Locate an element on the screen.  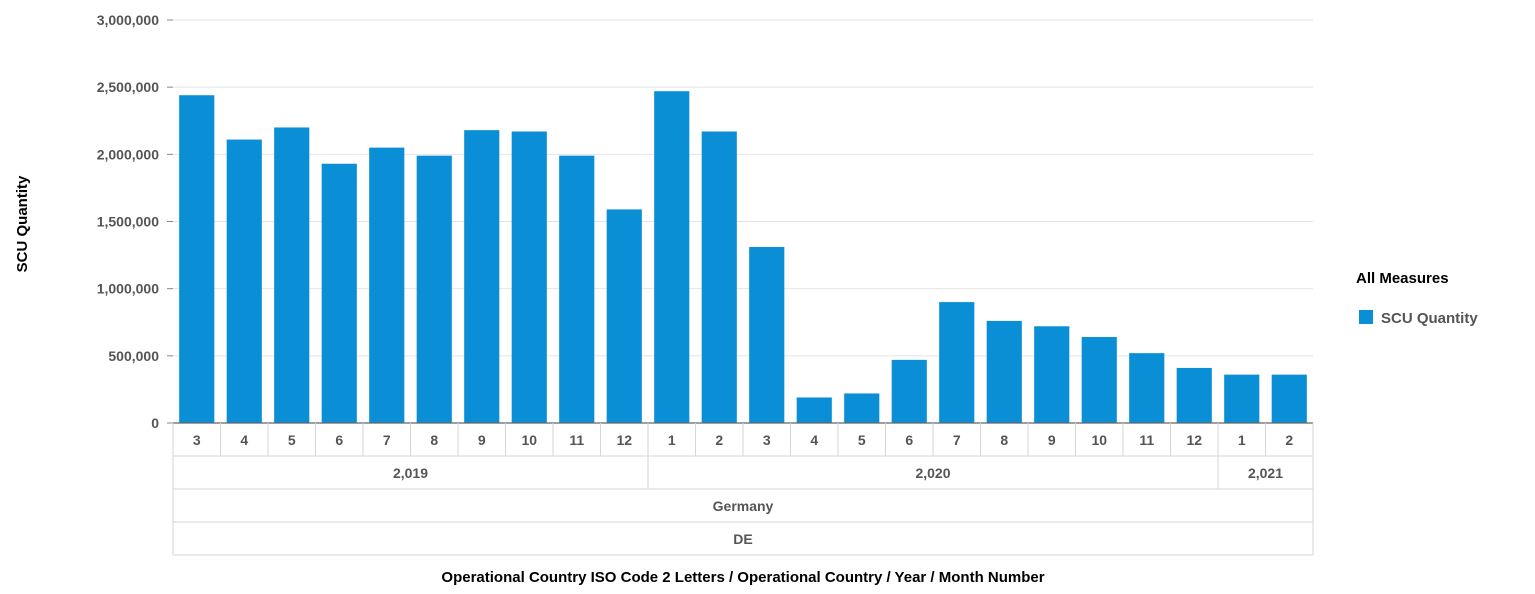
legend-swatch is located at coordinates (1366, 317).